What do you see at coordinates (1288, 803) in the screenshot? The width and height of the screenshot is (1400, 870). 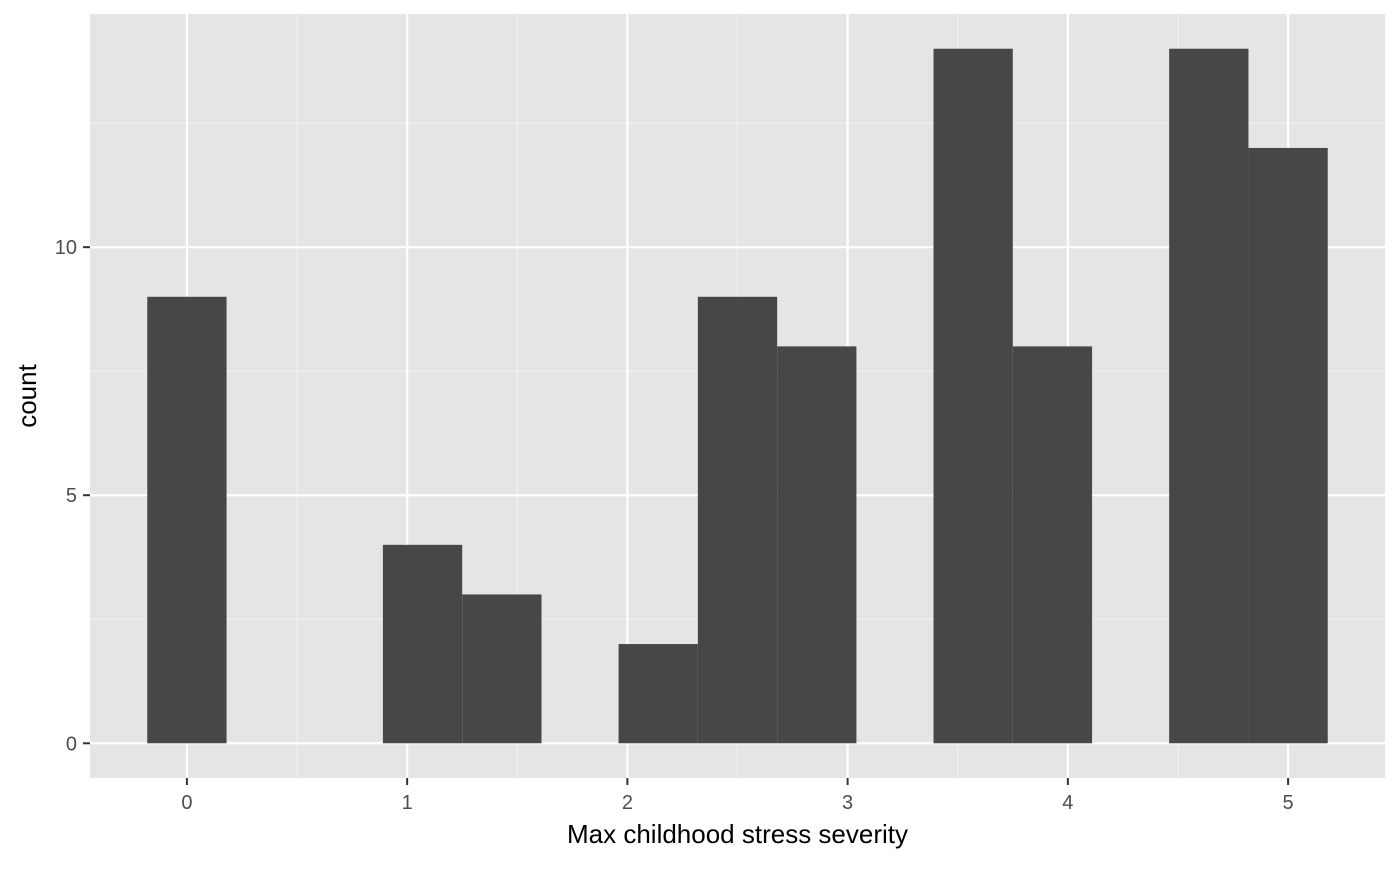 I see `x-tick-label: 5` at bounding box center [1288, 803].